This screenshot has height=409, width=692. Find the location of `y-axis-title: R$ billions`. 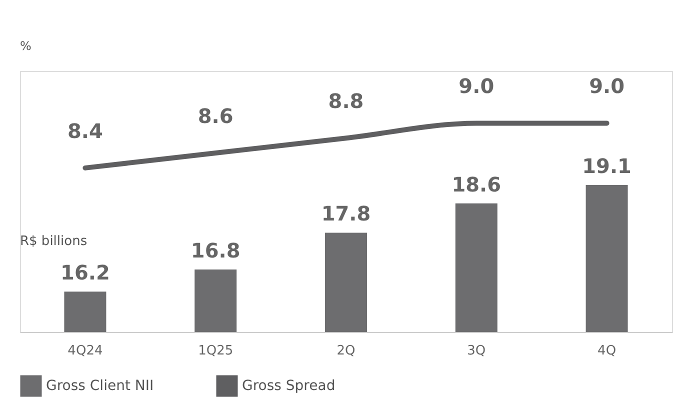

y-axis-title: R$ billions is located at coordinates (54, 241).